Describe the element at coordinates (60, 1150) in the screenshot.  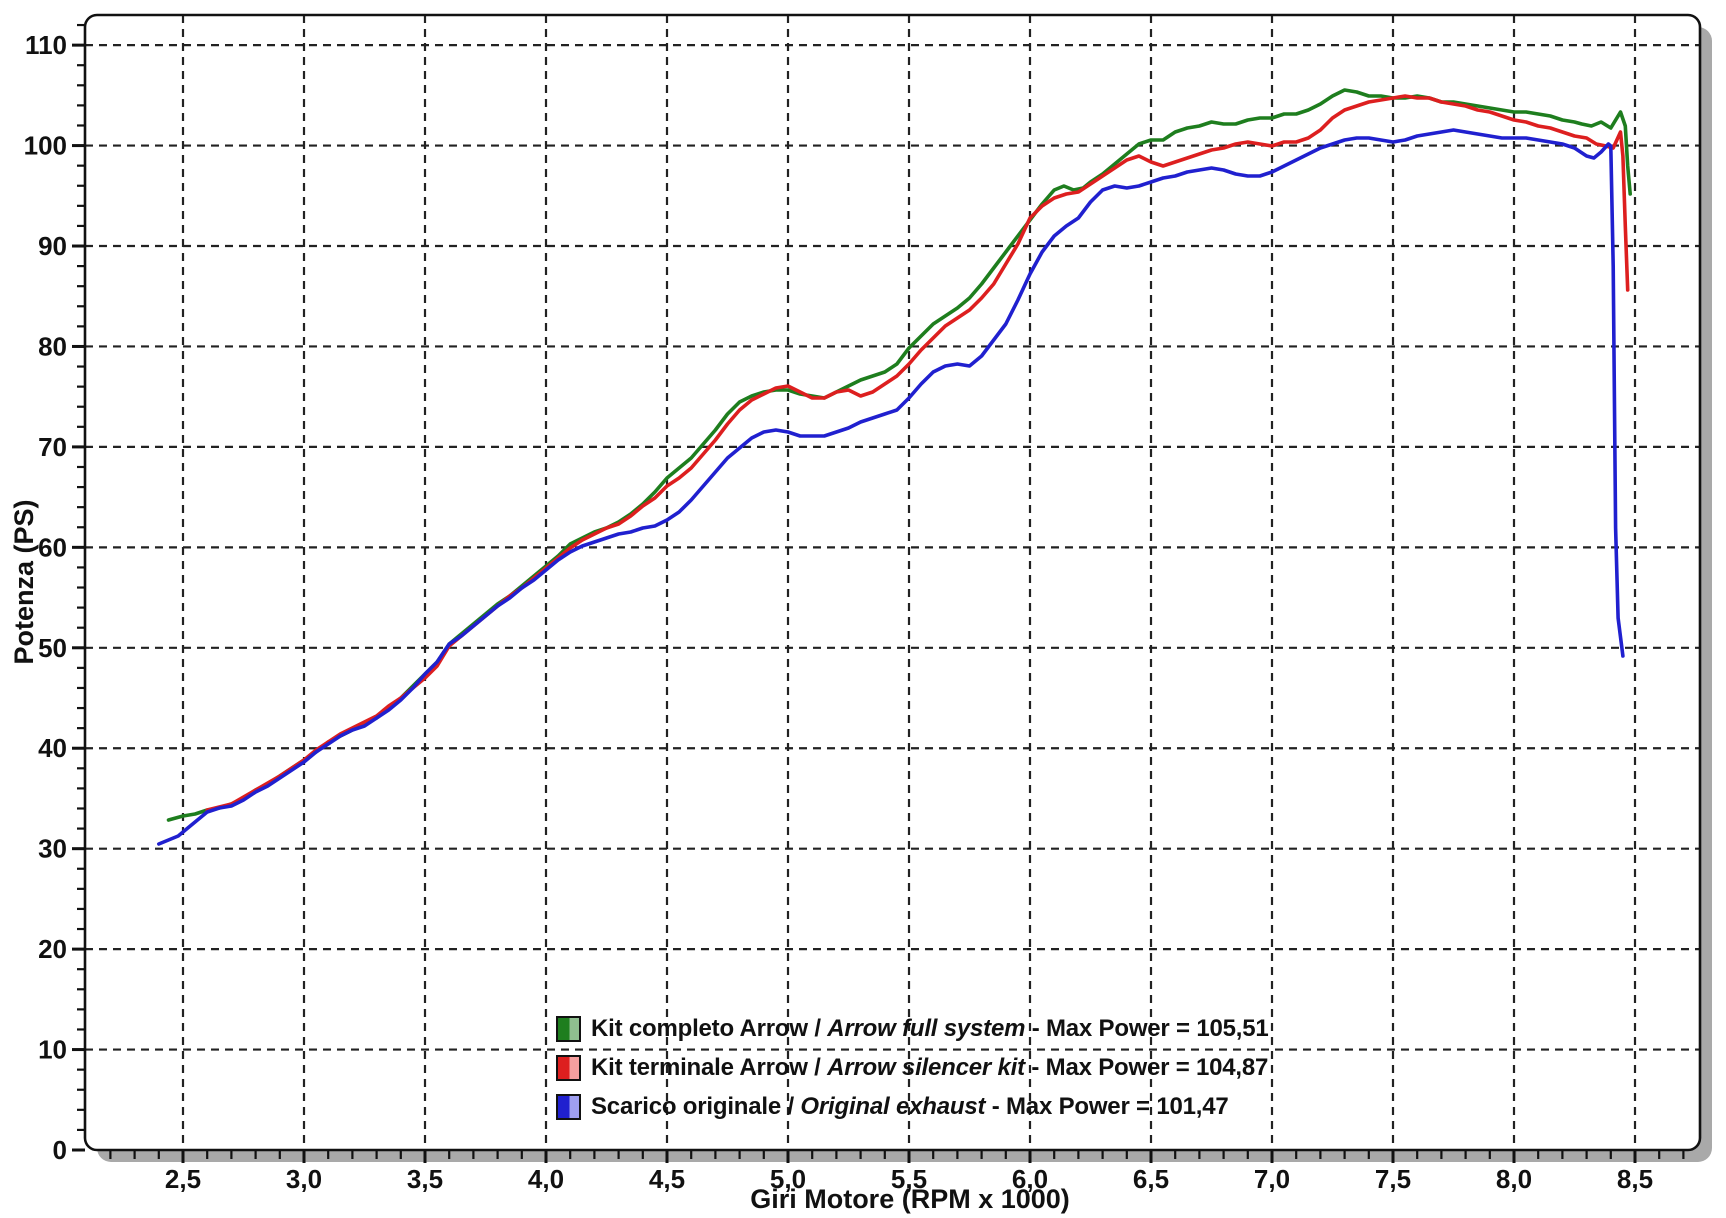
I see `y-tick-label: 0` at that location.